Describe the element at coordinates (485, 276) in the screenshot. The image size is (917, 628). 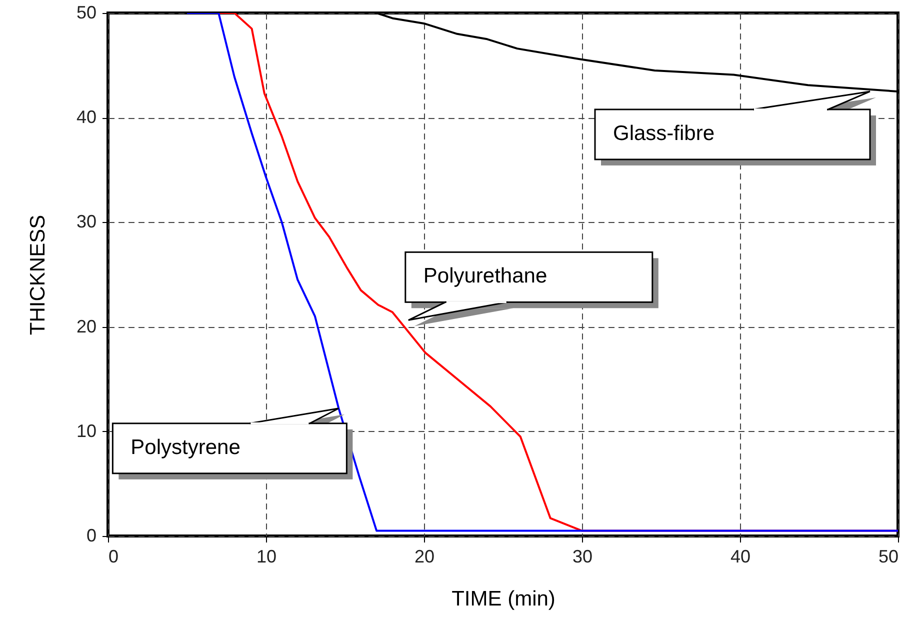
I see `series-label: Polyurethane` at that location.